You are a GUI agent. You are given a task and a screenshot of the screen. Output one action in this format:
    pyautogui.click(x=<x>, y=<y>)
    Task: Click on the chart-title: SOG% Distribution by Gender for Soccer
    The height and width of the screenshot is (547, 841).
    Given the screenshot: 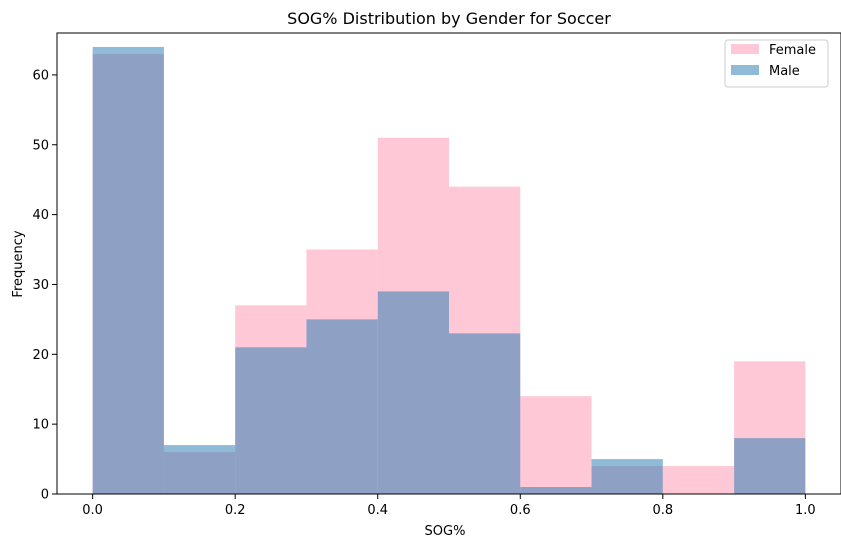 What is the action you would take?
    pyautogui.click(x=449, y=18)
    